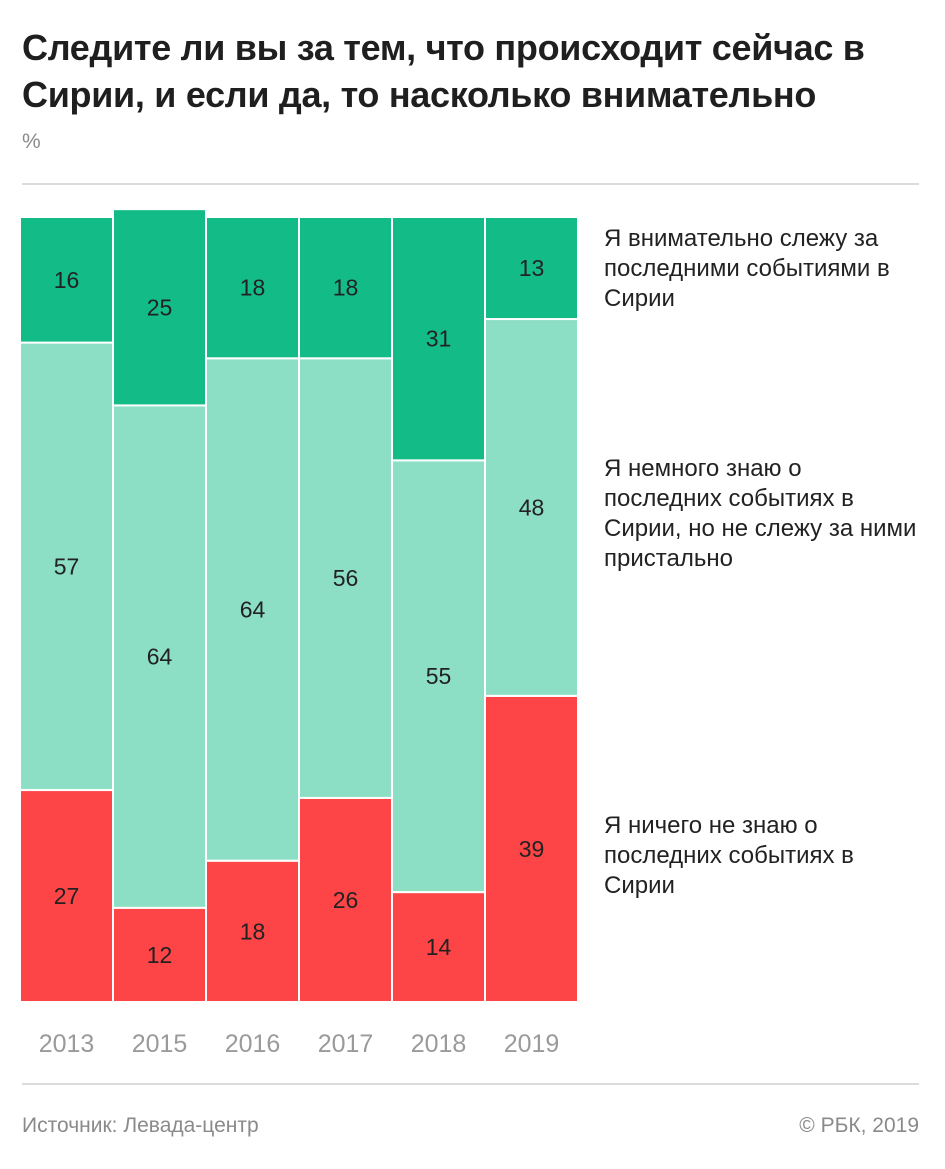  I want to click on value-label-nothing-2018: 14, so click(439, 947).